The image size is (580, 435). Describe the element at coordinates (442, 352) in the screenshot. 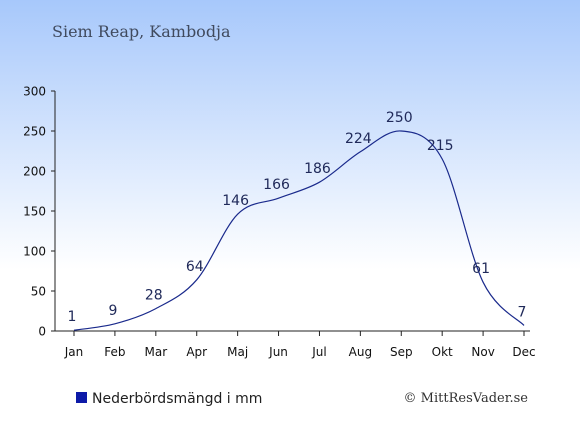

I see `x-tick-label: Okt` at that location.